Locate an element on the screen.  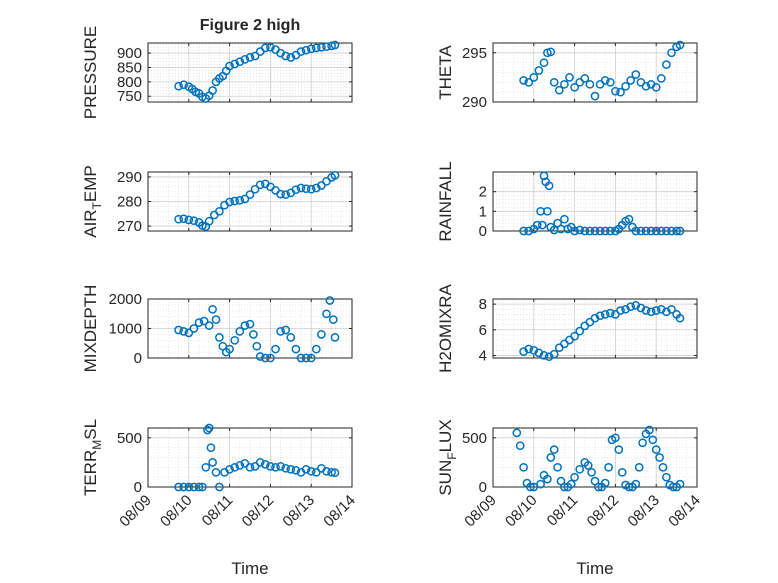
plot-area is located at coordinates (595, 201).